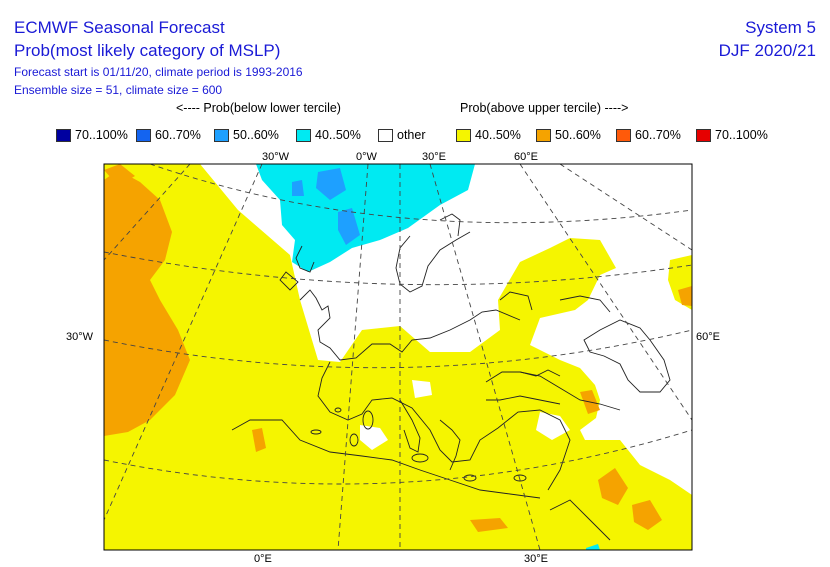 This screenshot has width=830, height=567. Describe the element at coordinates (147, 50) in the screenshot. I see `map-subtitle: Prob(most likely category of MSLP)` at that location.